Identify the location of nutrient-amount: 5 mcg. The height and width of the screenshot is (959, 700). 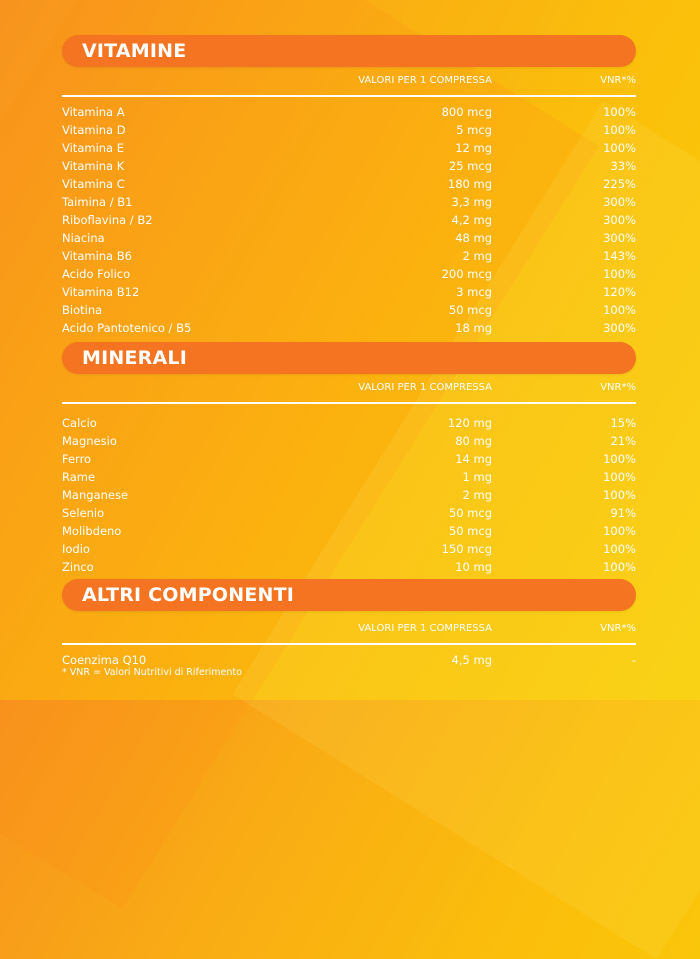
(474, 130).